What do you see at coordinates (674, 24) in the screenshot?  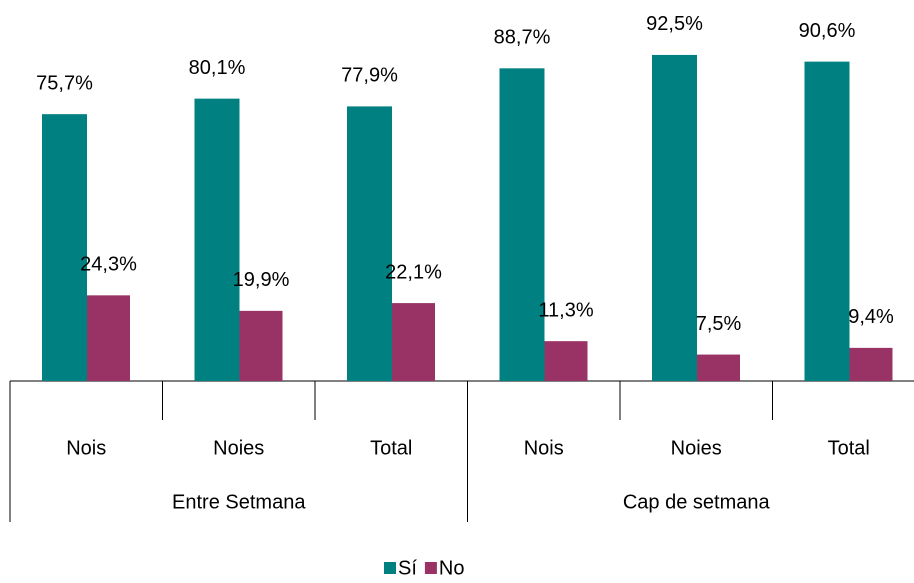 I see `value-label: 92,5%` at bounding box center [674, 24].